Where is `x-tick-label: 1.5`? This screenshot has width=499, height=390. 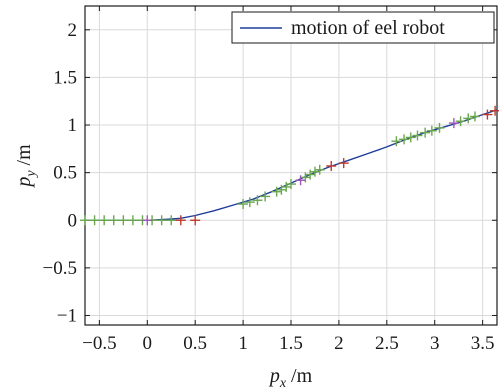 x-tick-label: 1.5 is located at coordinates (291, 343).